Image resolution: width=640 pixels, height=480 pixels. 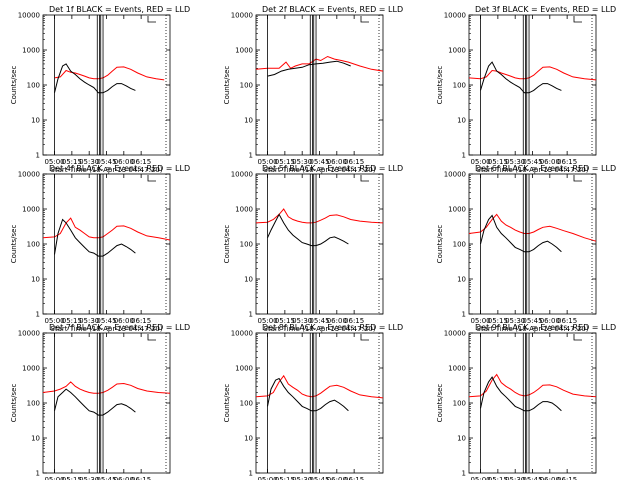 I want to click on panel-title: Det 6f BLACK = Events, RED = LLD, so click(x=545, y=168).